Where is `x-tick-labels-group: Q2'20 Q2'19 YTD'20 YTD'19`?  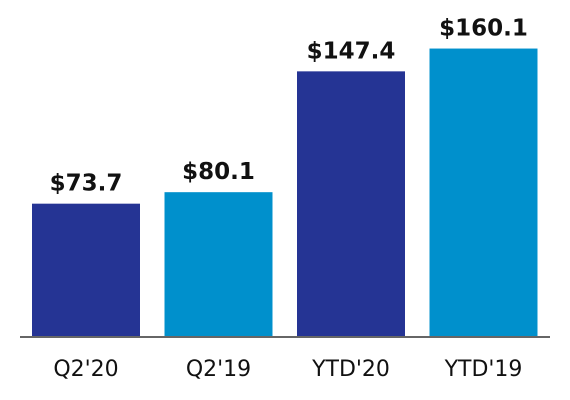
x-tick-labels-group: Q2'20 Q2'19 YTD'20 YTD'19 is located at coordinates (287, 369).